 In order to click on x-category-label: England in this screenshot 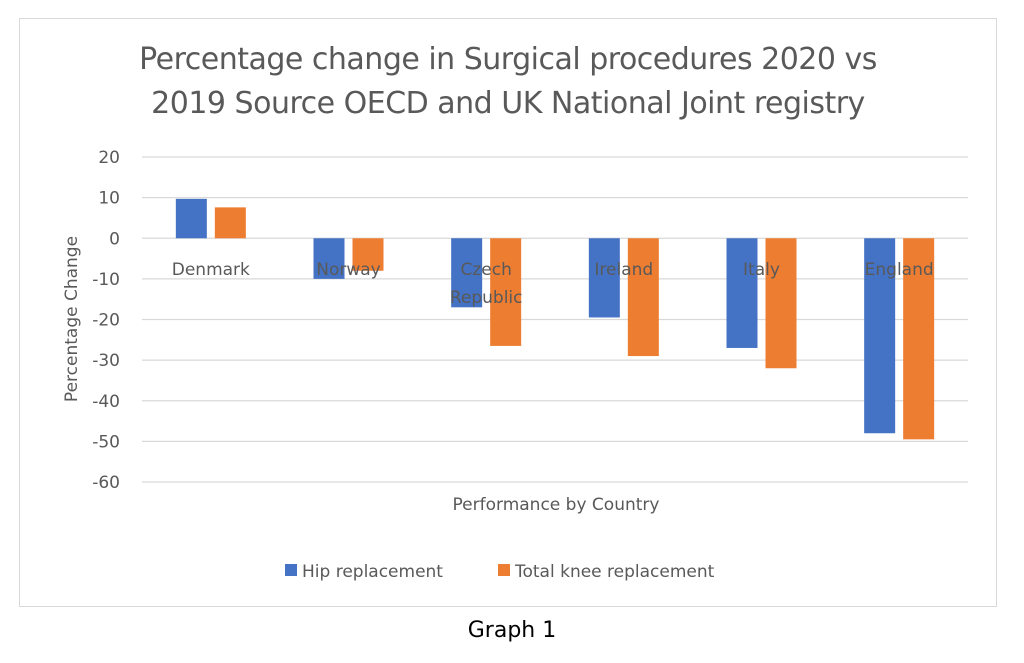, I will do `click(899, 270)`.